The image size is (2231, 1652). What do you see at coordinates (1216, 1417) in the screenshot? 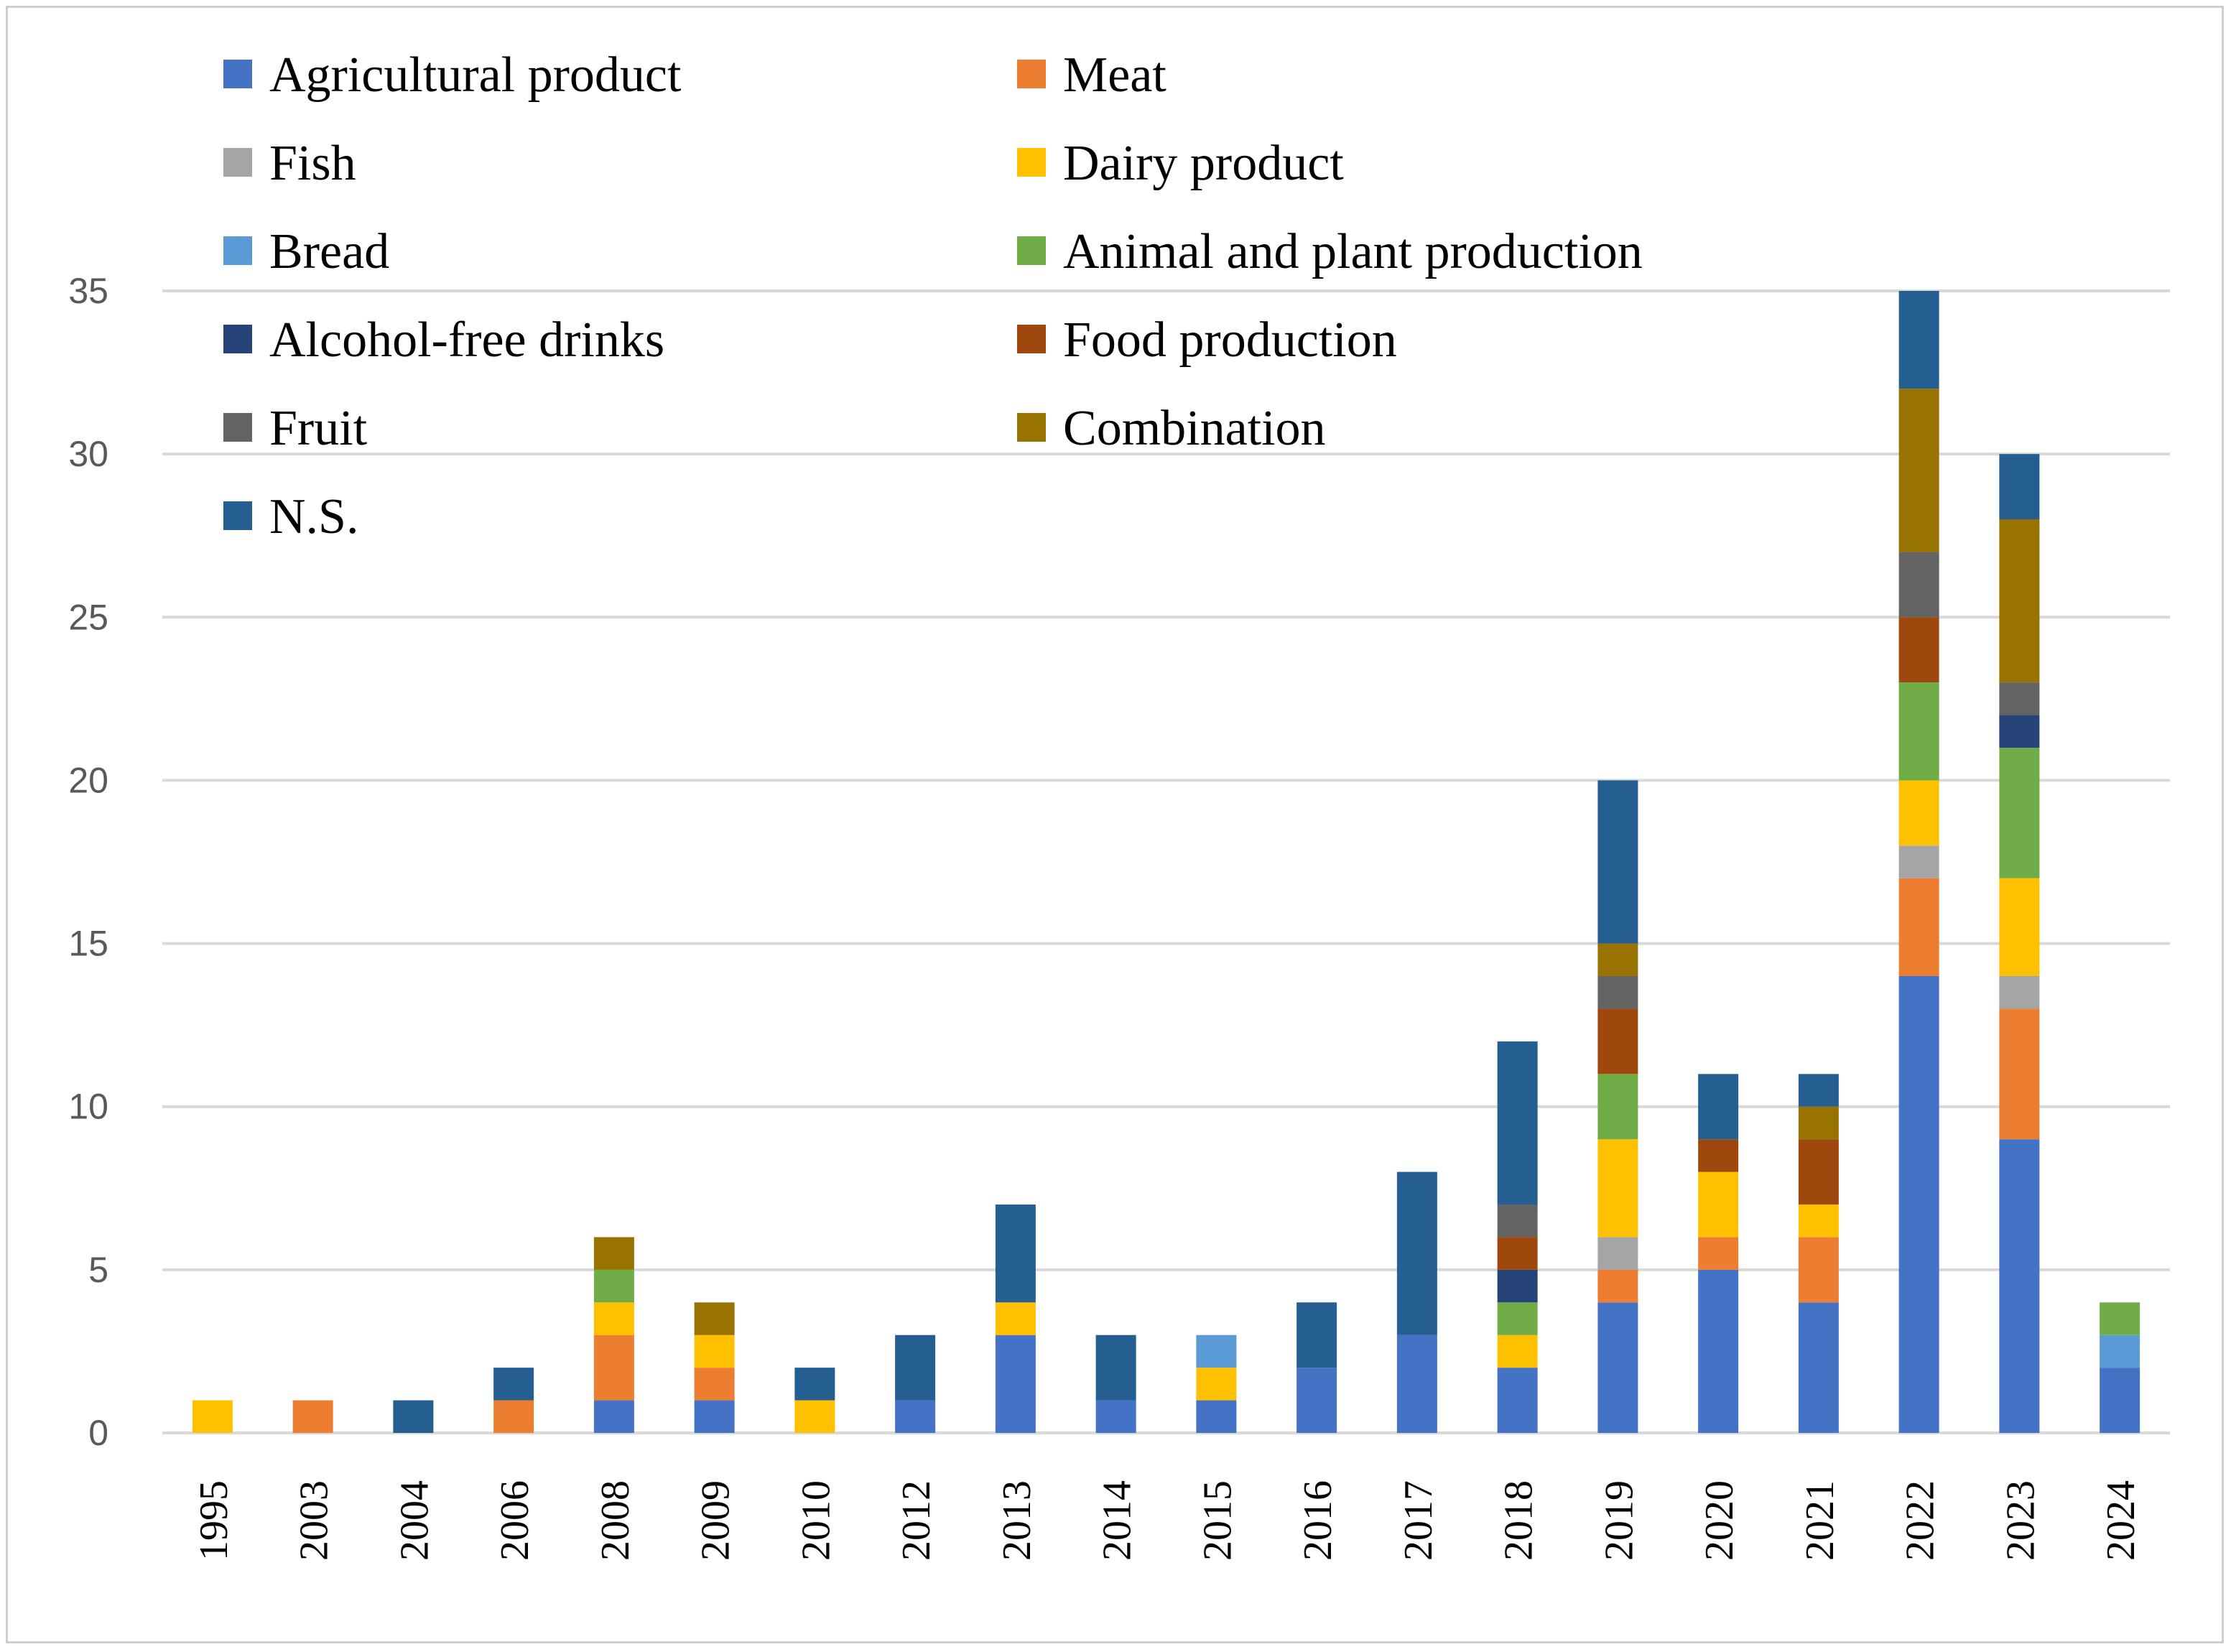
I see `bar-2015-agricultural-product` at bounding box center [1216, 1417].